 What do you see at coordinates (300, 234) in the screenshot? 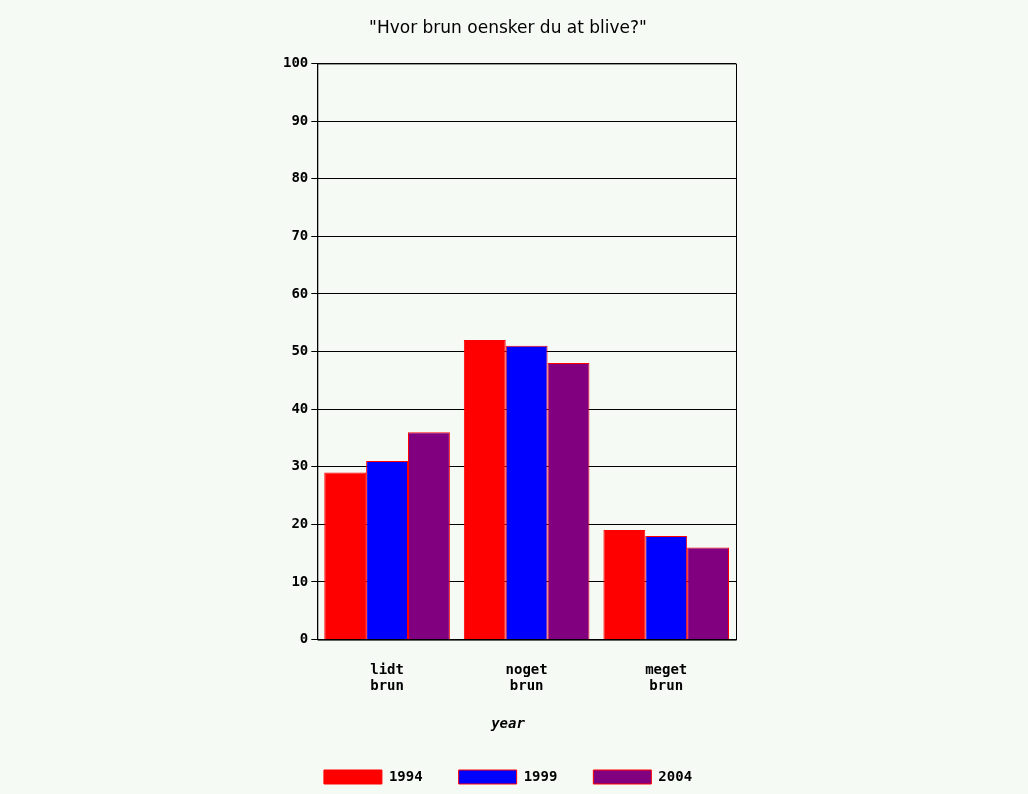
I see `y-tick-label: 70` at bounding box center [300, 234].